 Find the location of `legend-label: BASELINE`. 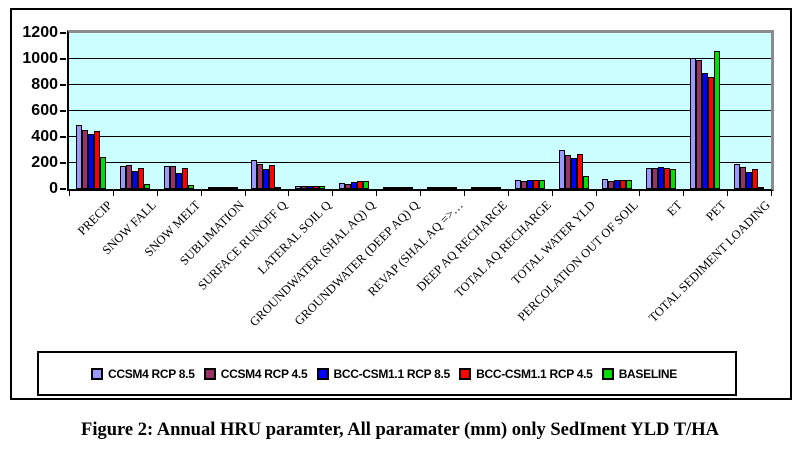

legend-label: BASELINE is located at coordinates (648, 373).